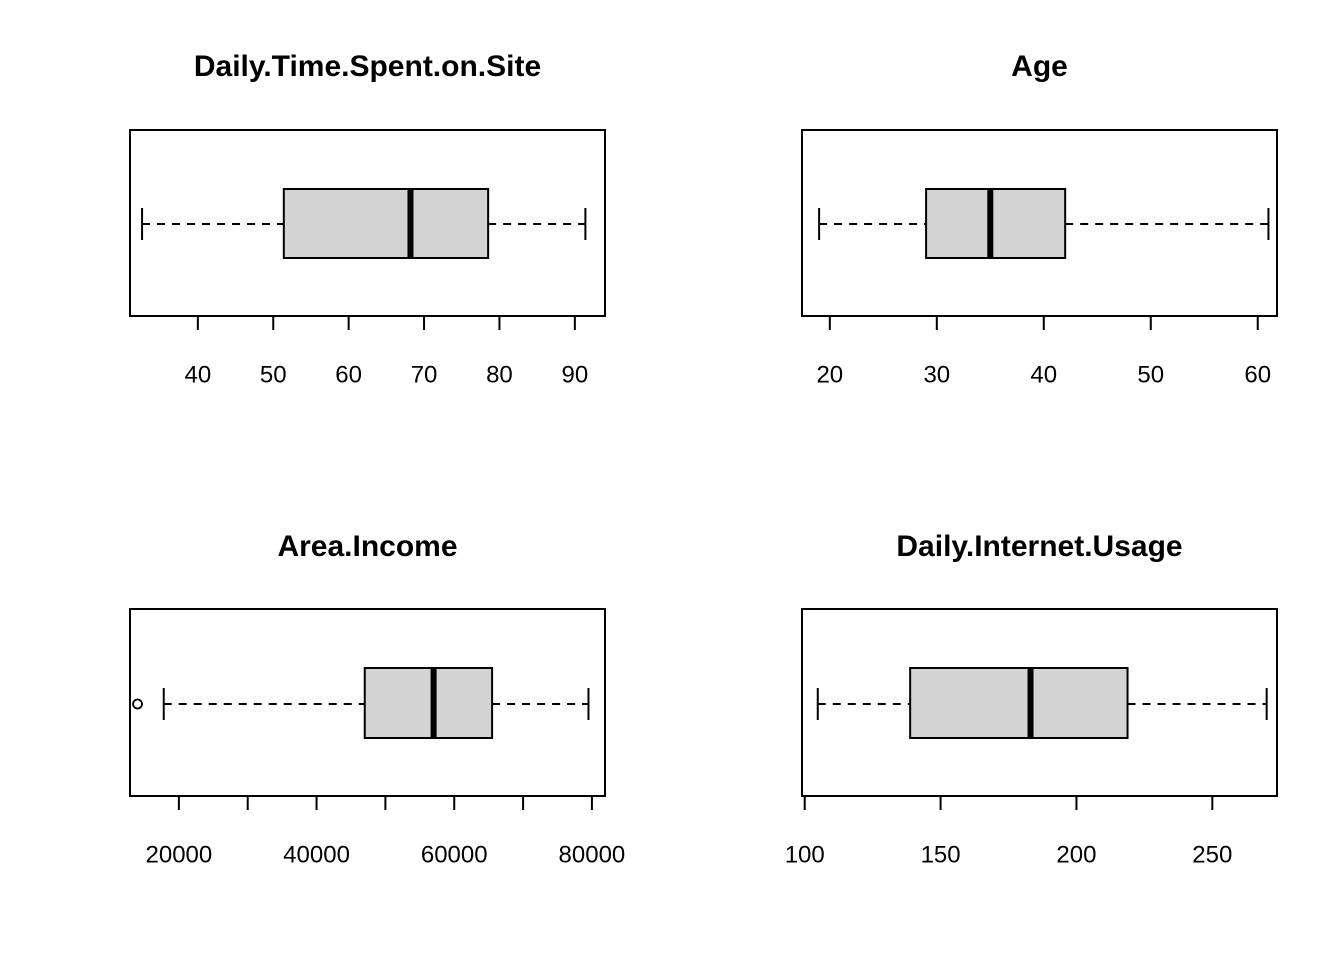  I want to click on x-tick-label: 80, so click(499, 374).